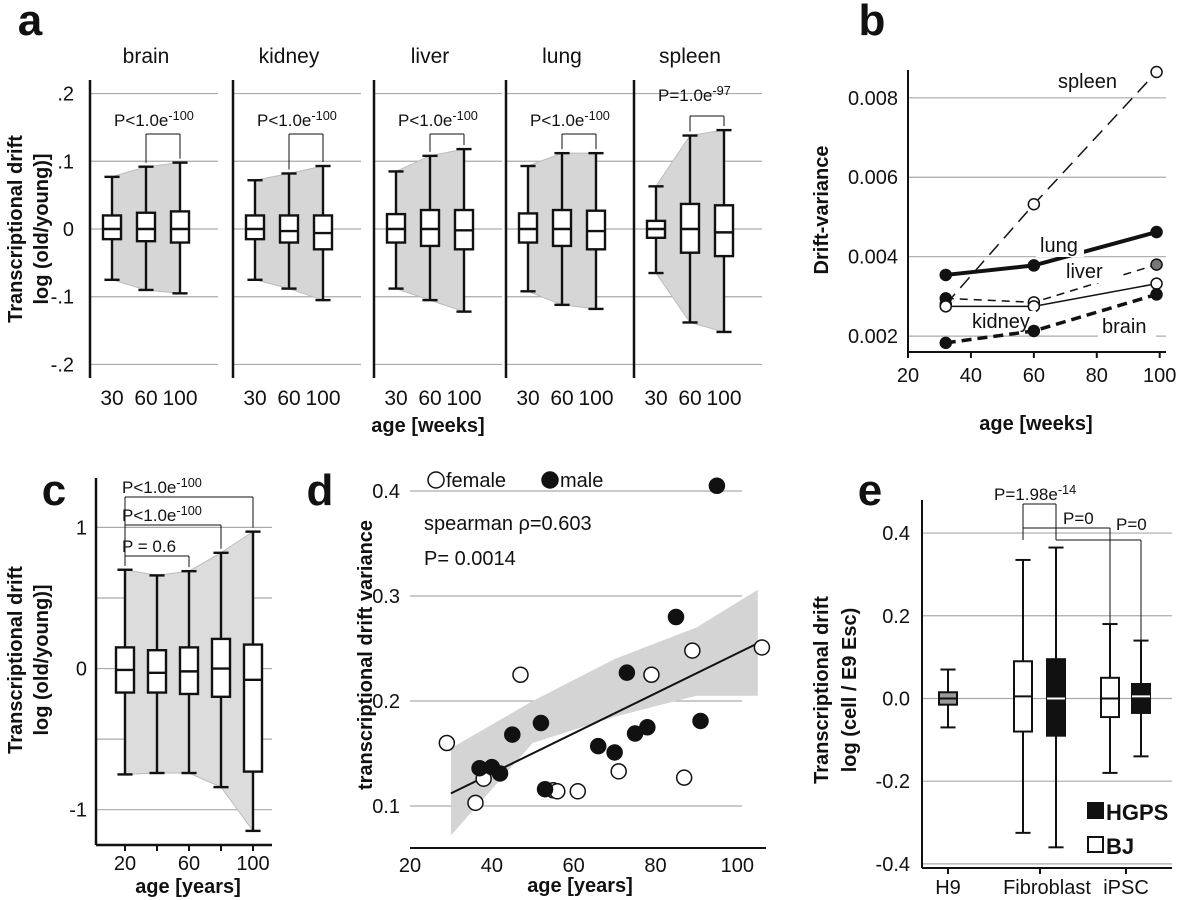  Describe the element at coordinates (1126, 888) in the screenshot. I see `x-tick-label: iPSC` at that location.